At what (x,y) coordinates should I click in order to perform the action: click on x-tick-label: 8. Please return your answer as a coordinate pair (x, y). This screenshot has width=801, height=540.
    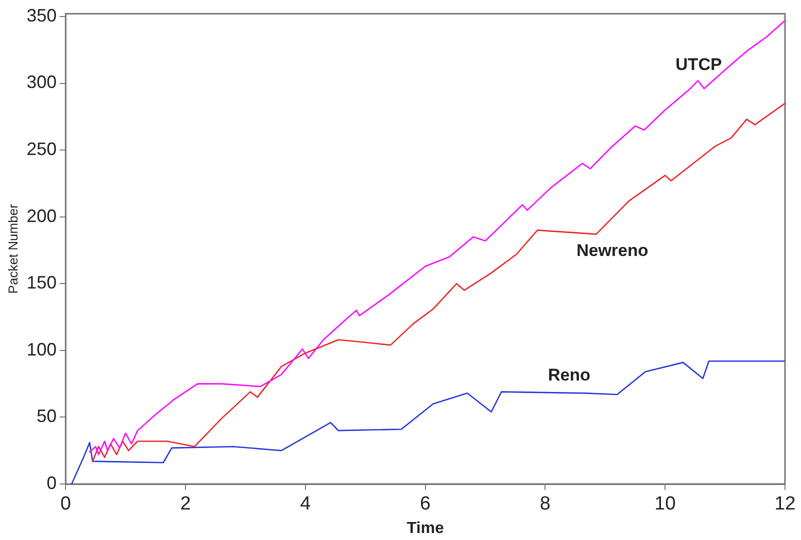
    Looking at the image, I should click on (545, 504).